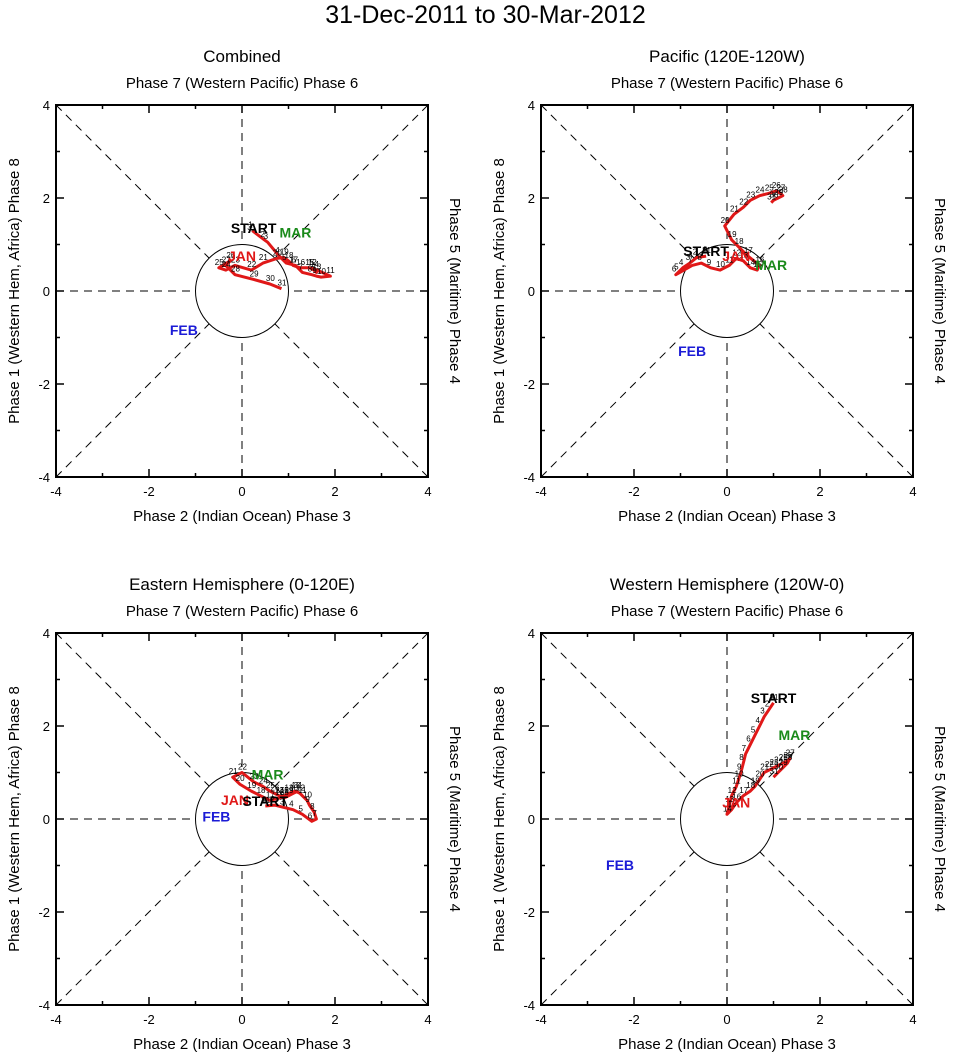 The height and width of the screenshot is (1058, 971). What do you see at coordinates (266, 236) in the screenshot?
I see `day-label: 3` at bounding box center [266, 236].